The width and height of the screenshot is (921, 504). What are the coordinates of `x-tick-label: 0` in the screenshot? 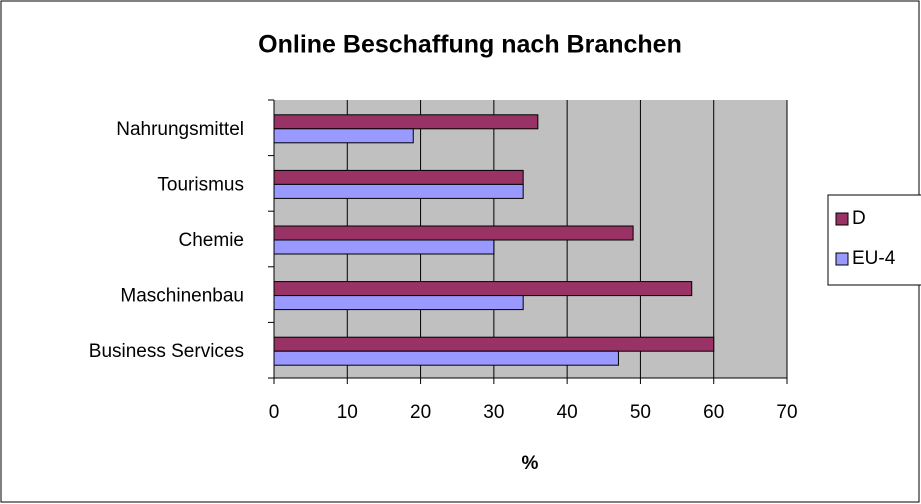 It's located at (274, 412).